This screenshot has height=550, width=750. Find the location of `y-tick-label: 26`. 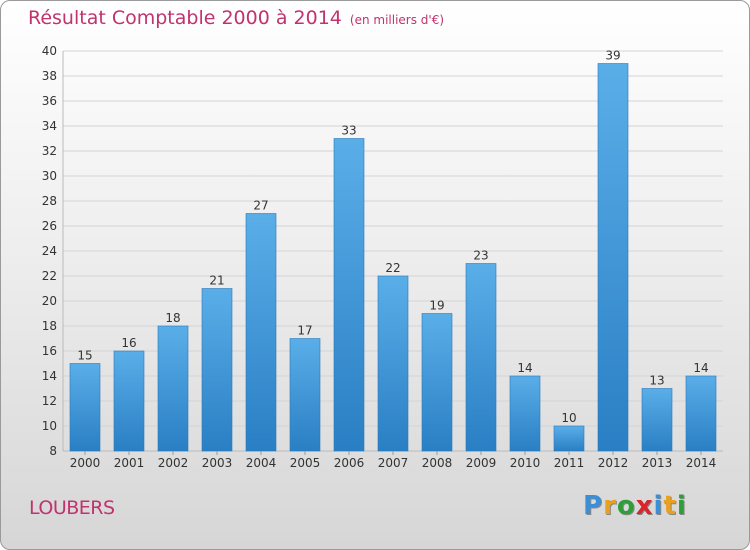

y-tick-label: 26 is located at coordinates (49, 226).